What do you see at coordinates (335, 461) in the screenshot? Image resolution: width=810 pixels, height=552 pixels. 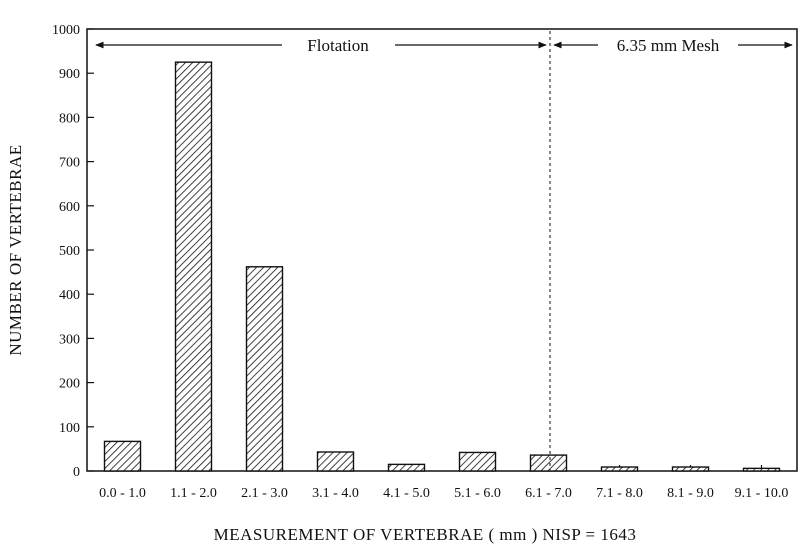 I see `bar-3.1-4.0` at bounding box center [335, 461].